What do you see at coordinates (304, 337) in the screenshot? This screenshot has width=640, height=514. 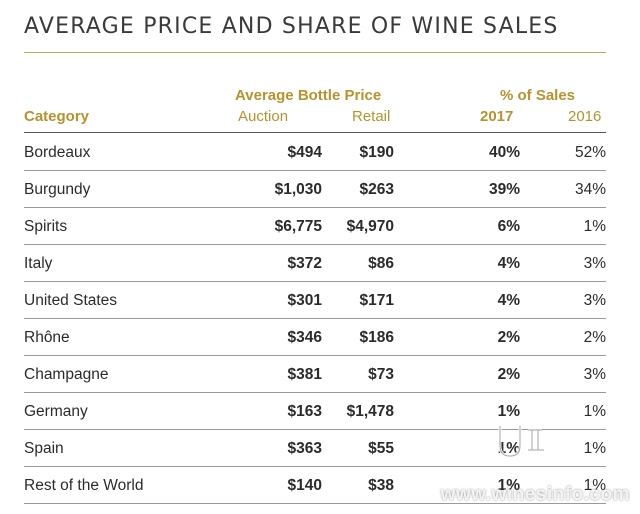 I see `auction-price-cell: $346` at bounding box center [304, 337].